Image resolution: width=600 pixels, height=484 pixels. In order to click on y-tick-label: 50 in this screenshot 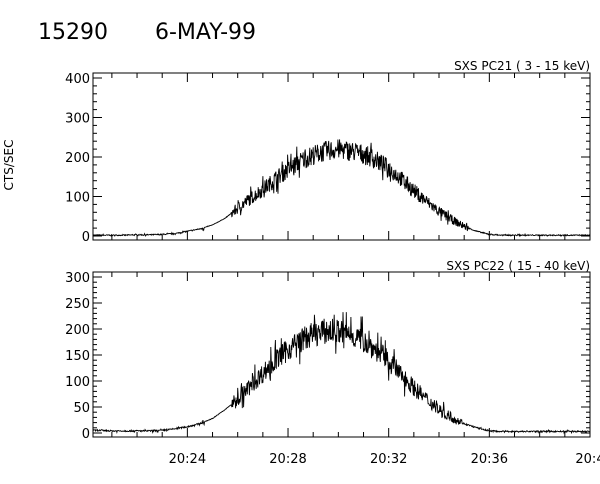, I will do `click(81, 408)`.